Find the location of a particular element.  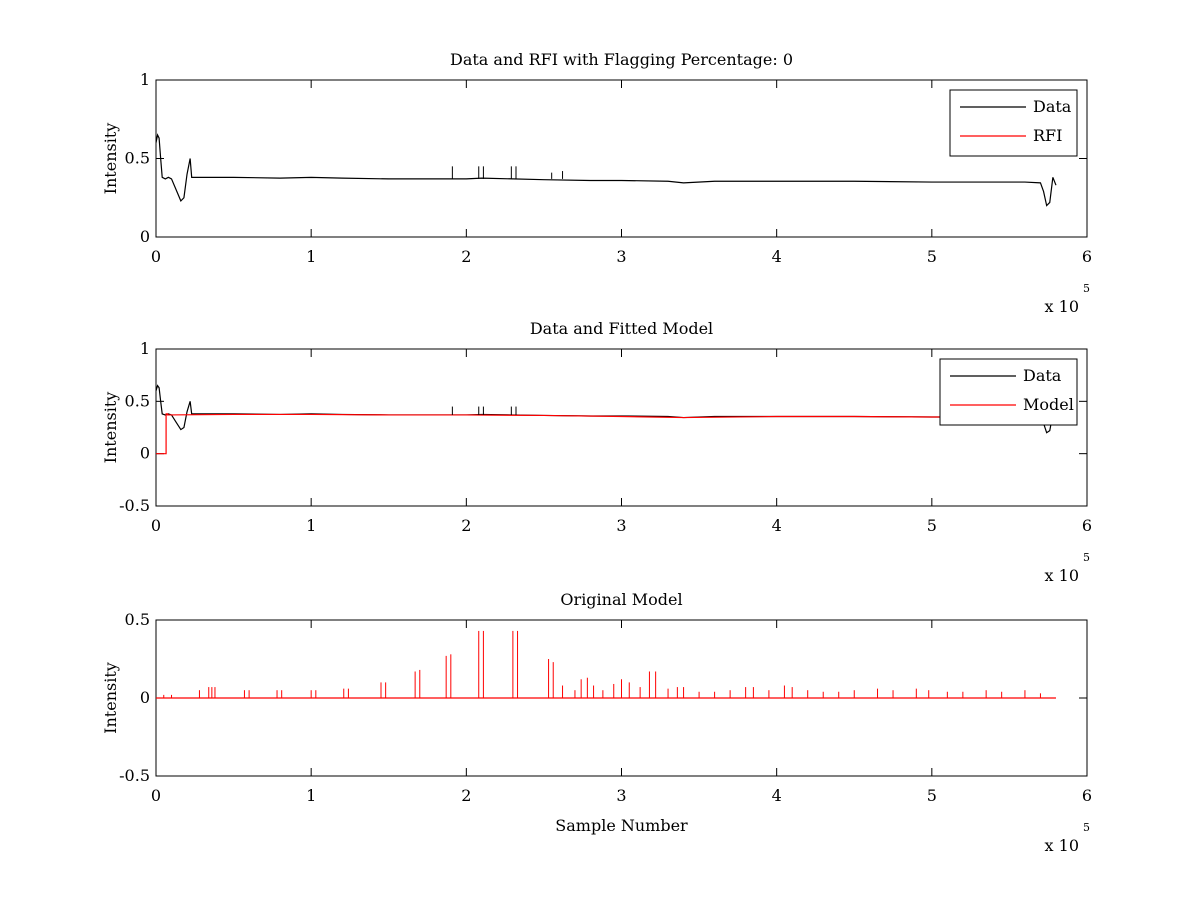

chart-2-ytick-label: 1 is located at coordinates (145, 348).